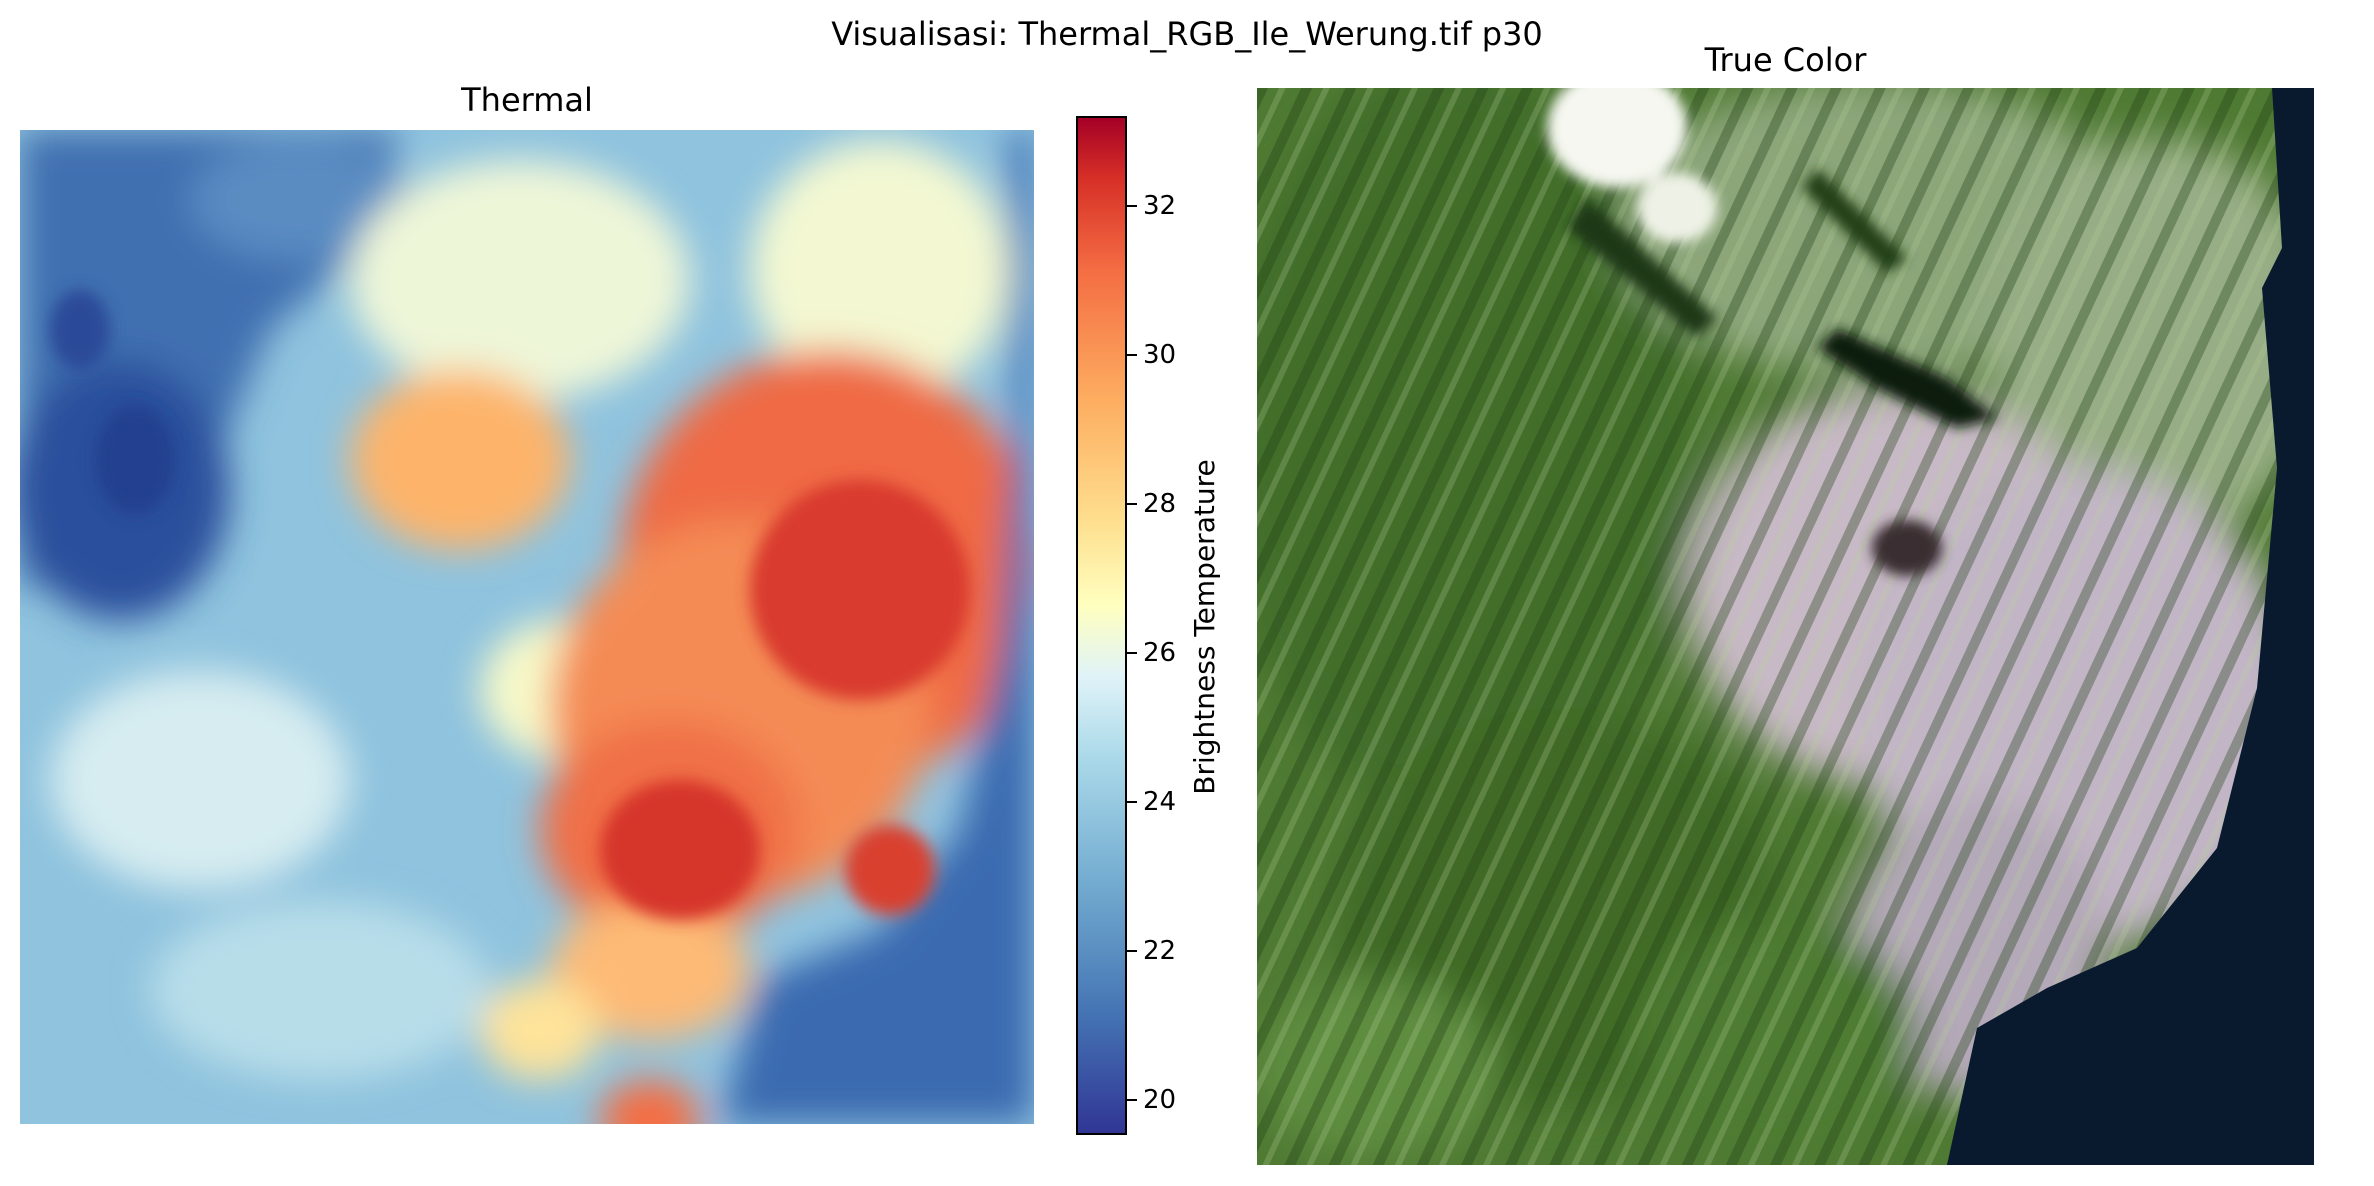  What do you see at coordinates (1160, 1100) in the screenshot?
I see `colorbar-tick-label: 20` at bounding box center [1160, 1100].